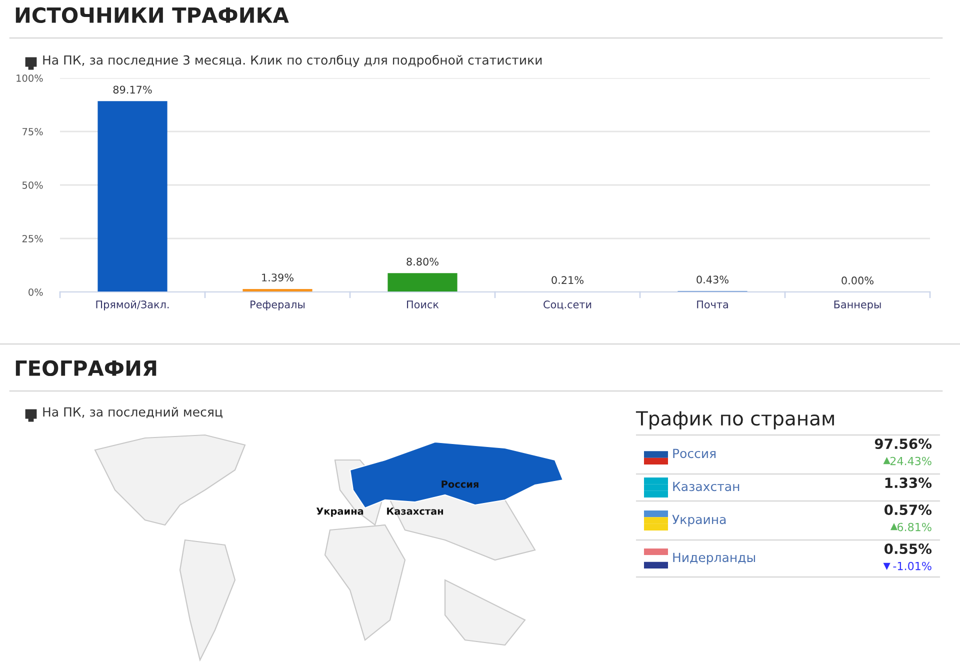  What do you see at coordinates (292, 61) in the screenshot?
I see `chart-subtitle: На ПК, за последние 3 месяца. Клик по столбцу для подробной статистики` at bounding box center [292, 61].